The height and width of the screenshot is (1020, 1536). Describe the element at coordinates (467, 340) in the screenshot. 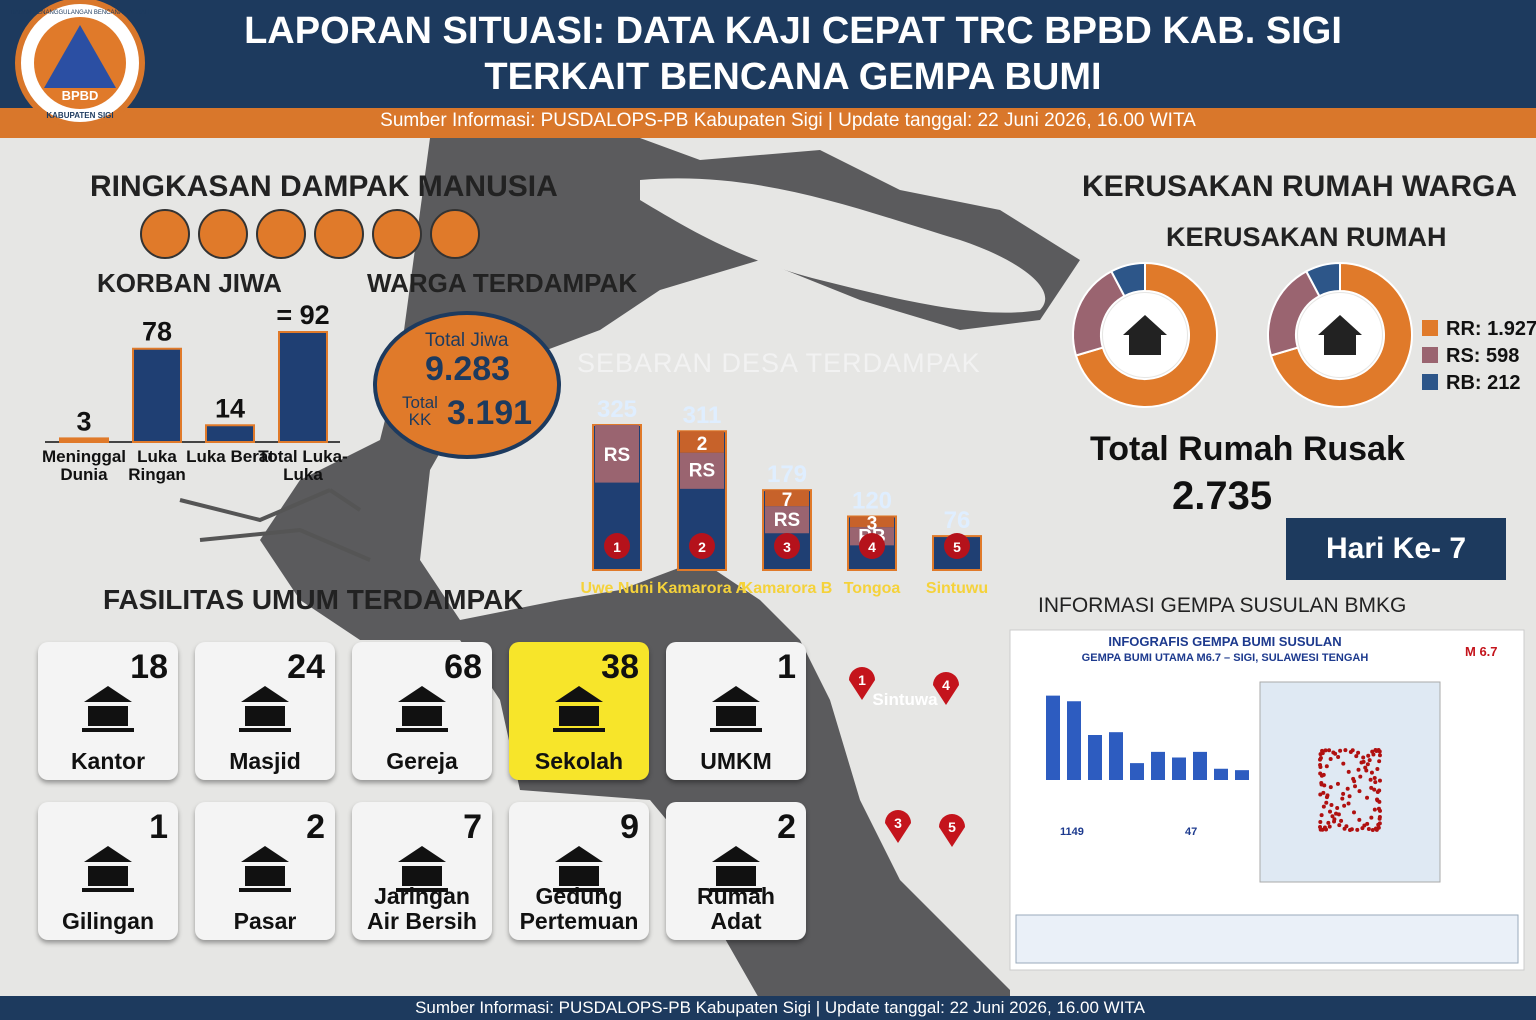

I see `total-label: Total Jiwa` at that location.